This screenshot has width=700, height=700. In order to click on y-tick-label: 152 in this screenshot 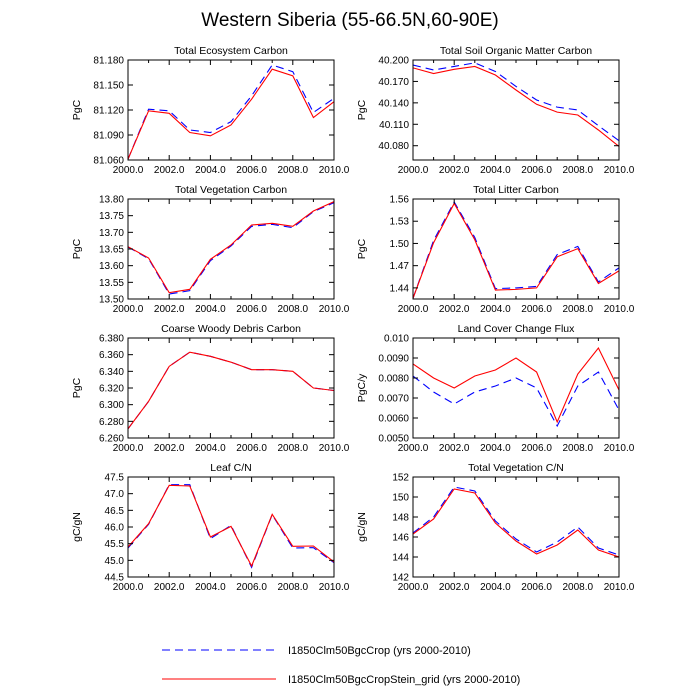, I will do `click(400, 478)`.